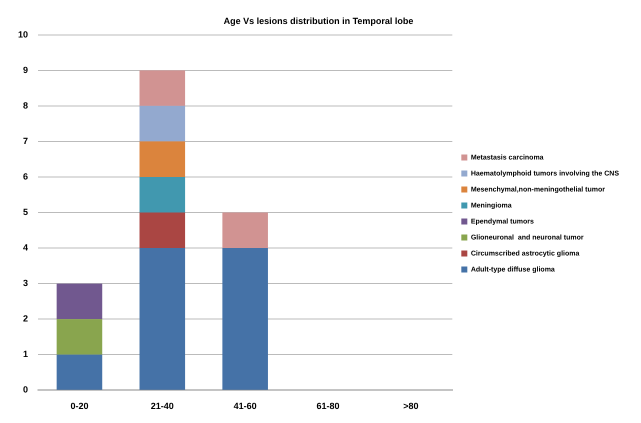 Image resolution: width=641 pixels, height=423 pixels. Describe the element at coordinates (25, 176) in the screenshot. I see `y-tick-label: 6` at that location.